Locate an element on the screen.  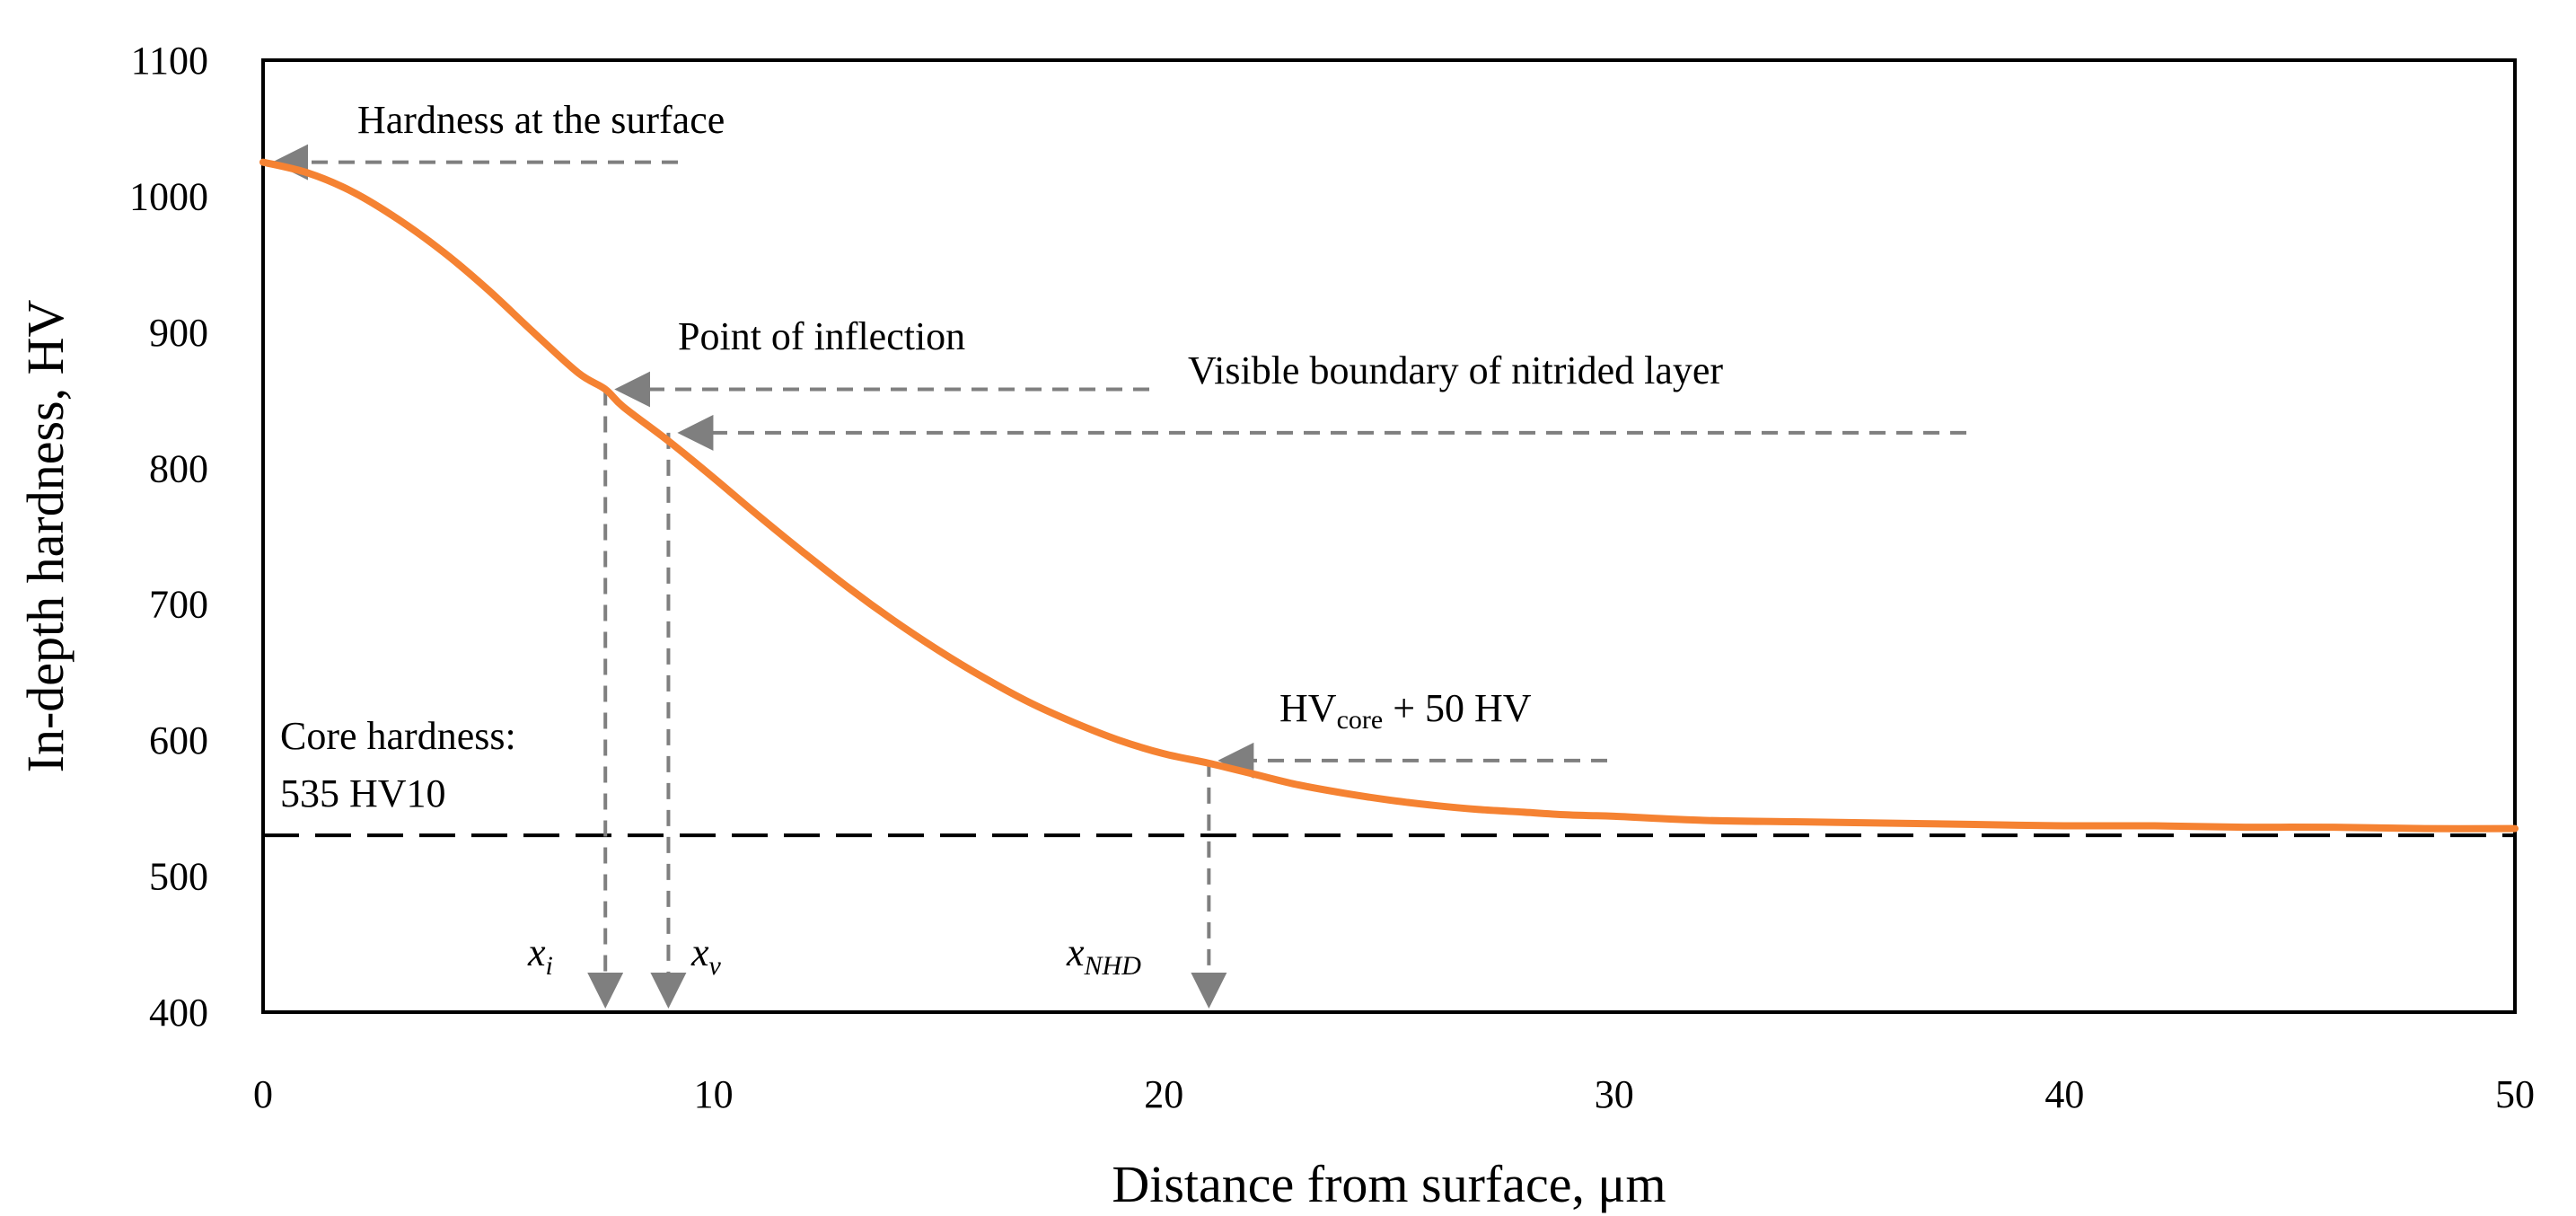
y-tick-label-900: 900 is located at coordinates (178, 333).